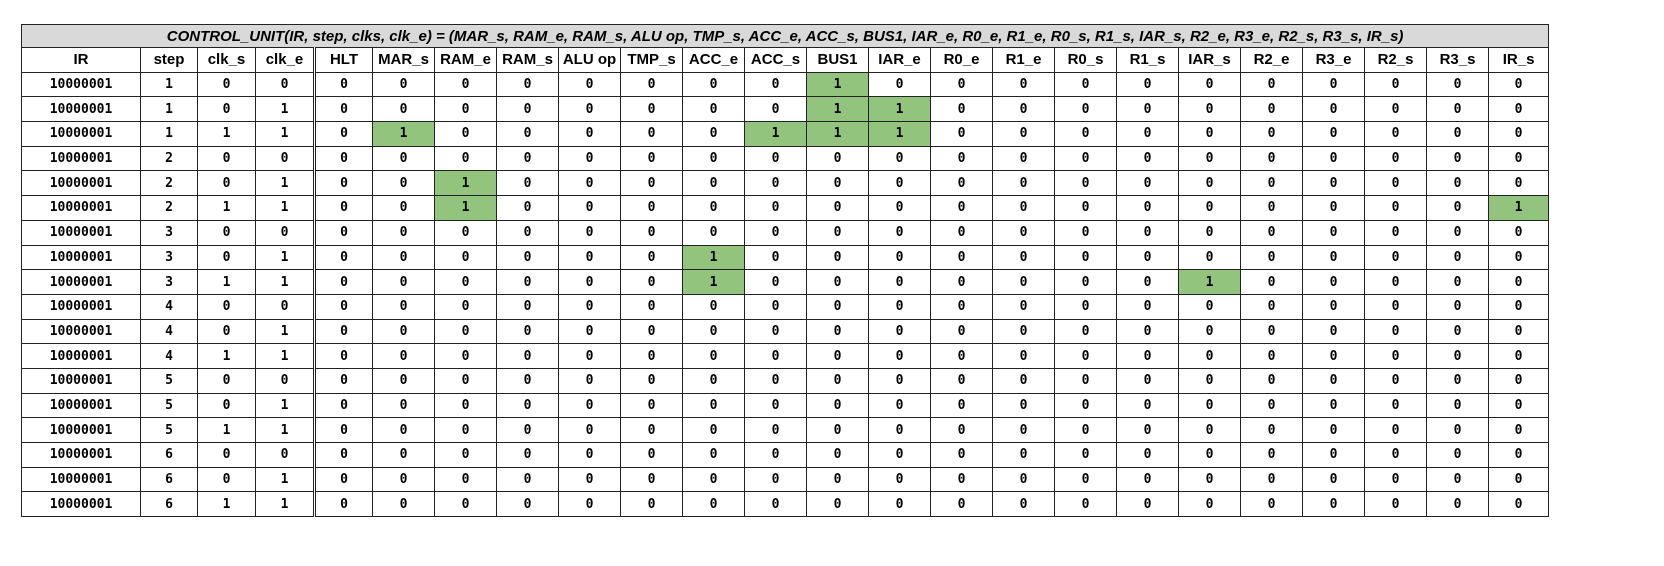  What do you see at coordinates (961, 60) in the screenshot?
I see `column-header-r0-e: R0_e` at bounding box center [961, 60].